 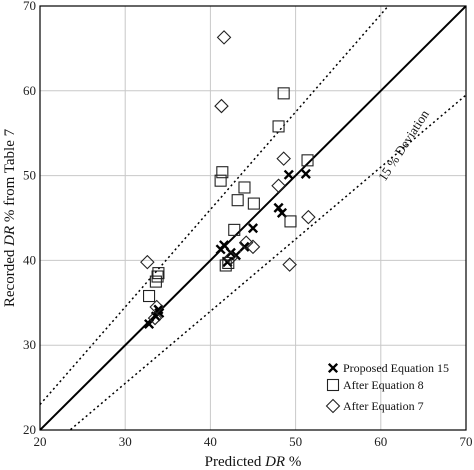 What do you see at coordinates (29, 6) in the screenshot?
I see `y-tick-label: 70` at bounding box center [29, 6].